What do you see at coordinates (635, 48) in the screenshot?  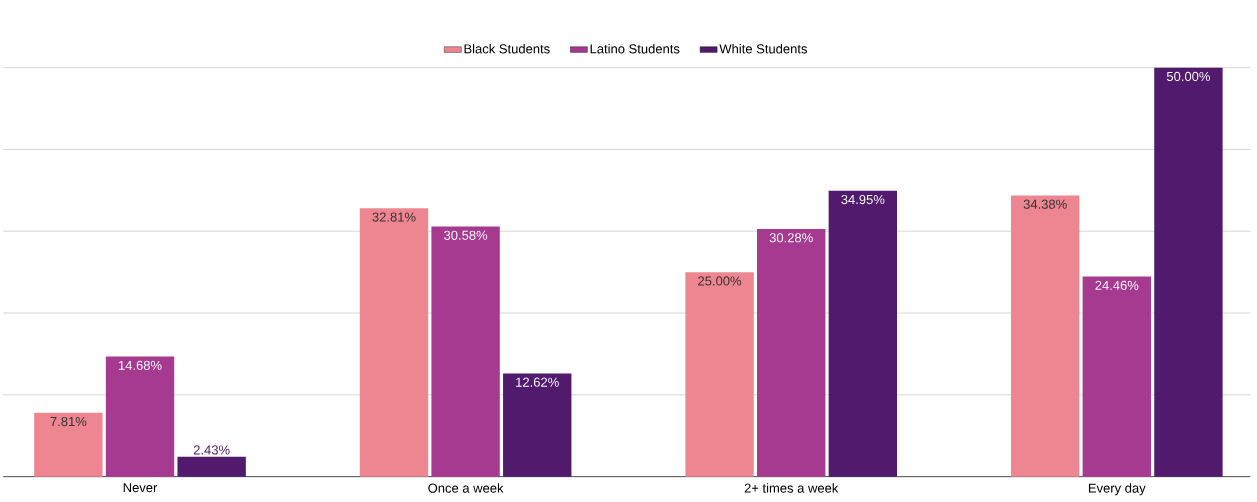 I see `legend-label: Latino Students` at bounding box center [635, 48].